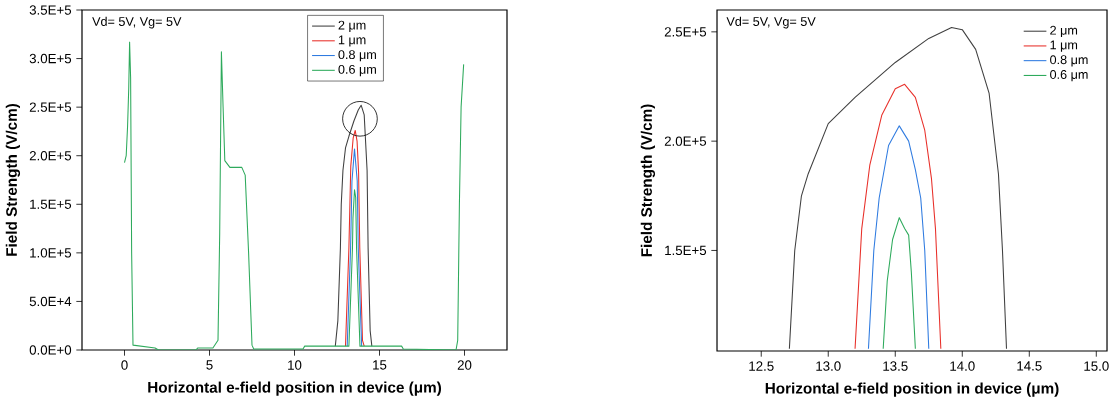 Image resolution: width=1112 pixels, height=404 pixels. Describe the element at coordinates (761, 366) in the screenshot. I see `x-tick-label: 12.5` at that location.